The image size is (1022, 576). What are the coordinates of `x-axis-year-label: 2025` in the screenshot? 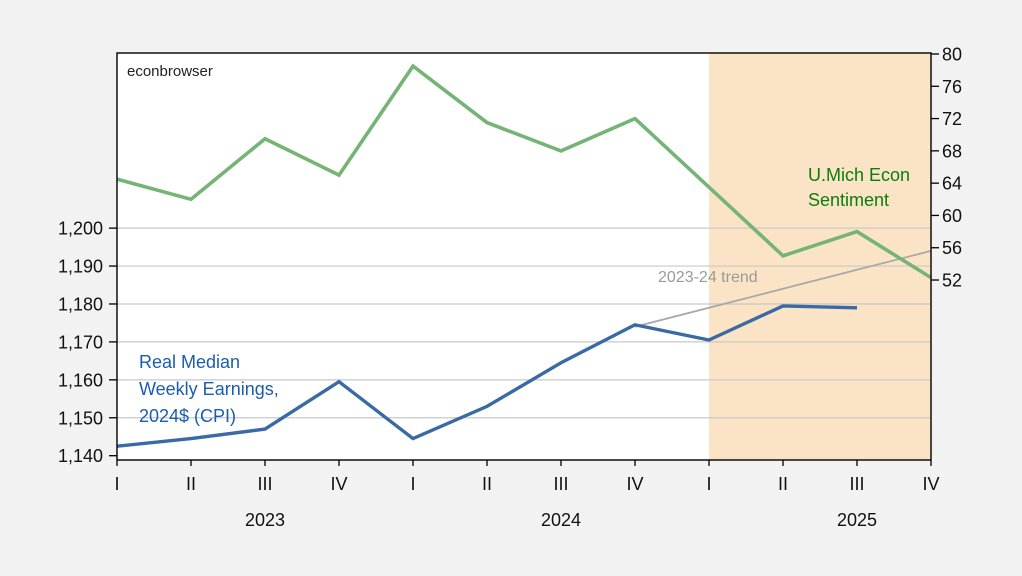 It's located at (857, 520).